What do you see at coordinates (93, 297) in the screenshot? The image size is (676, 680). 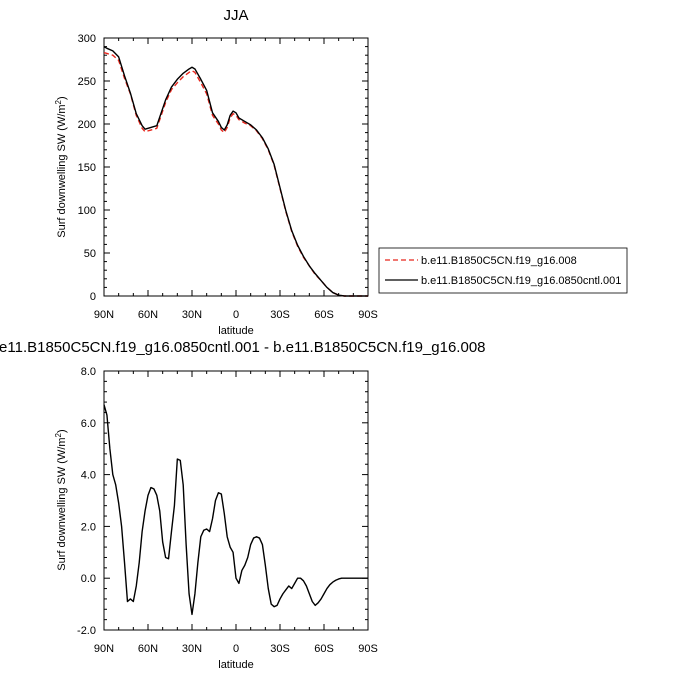 I see `top-y-tick-label: 0` at bounding box center [93, 297].